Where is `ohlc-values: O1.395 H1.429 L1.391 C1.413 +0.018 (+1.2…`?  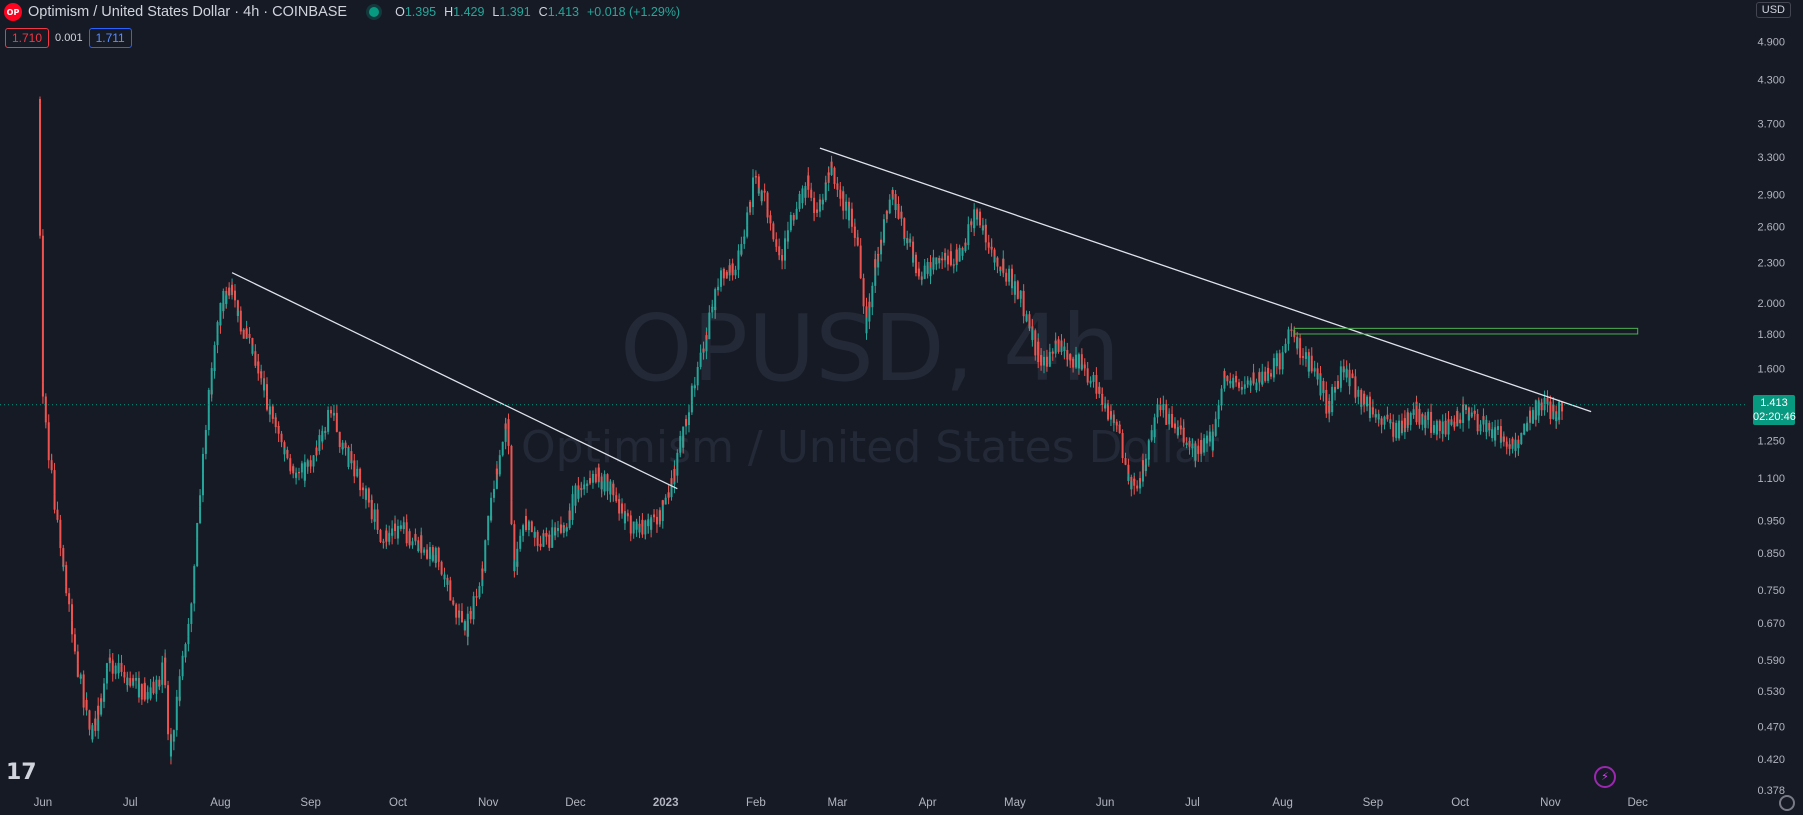 ohlc-values: O1.395 H1.429 L1.391 C1.413 +0.018 (+1.2… is located at coordinates (537, 12).